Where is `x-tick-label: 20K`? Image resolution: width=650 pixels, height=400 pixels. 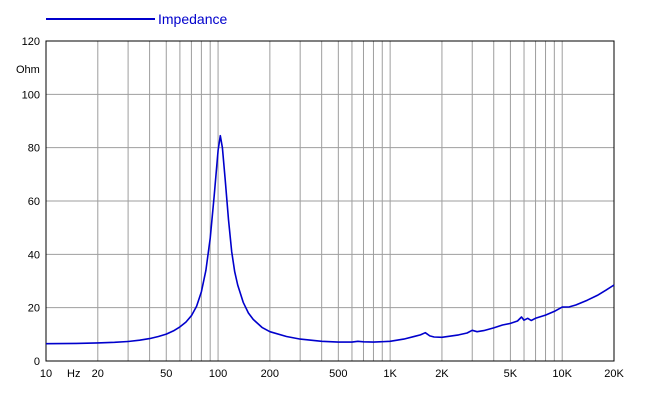 x-tick-label: 20K is located at coordinates (614, 374).